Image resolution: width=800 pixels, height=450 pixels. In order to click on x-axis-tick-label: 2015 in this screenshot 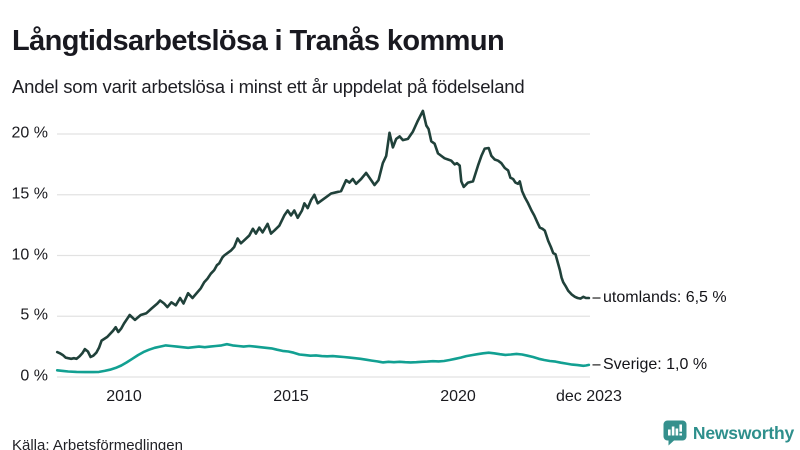, I will do `click(291, 396)`.